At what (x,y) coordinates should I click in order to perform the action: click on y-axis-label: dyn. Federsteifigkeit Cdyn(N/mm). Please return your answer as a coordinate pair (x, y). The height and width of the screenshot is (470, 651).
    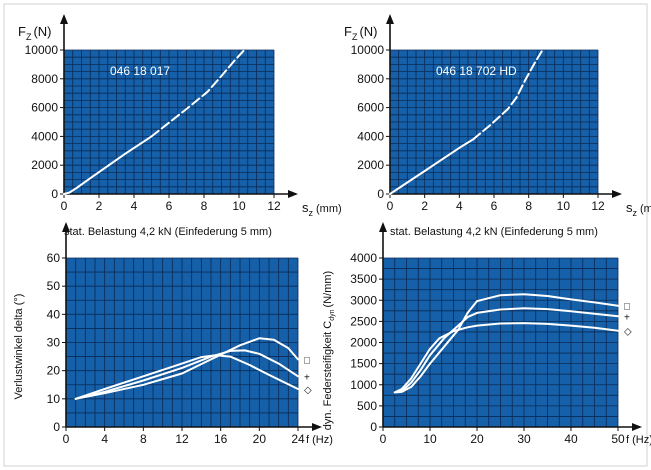
    Looking at the image, I should click on (329, 350).